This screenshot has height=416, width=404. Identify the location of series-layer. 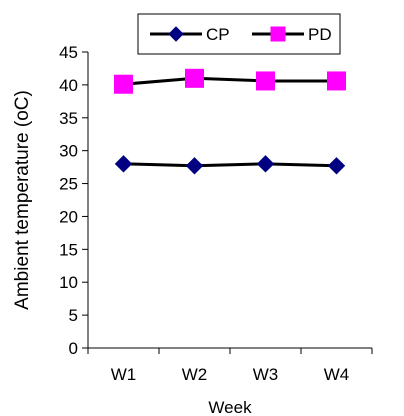
(230, 121).